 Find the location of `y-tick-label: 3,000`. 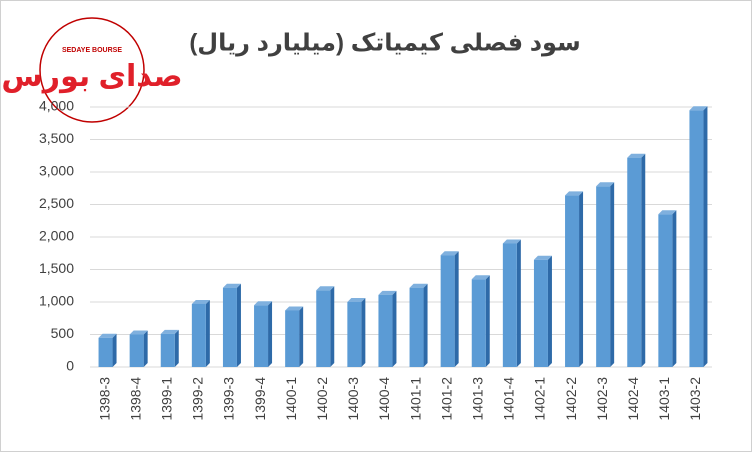

y-tick-label: 3,000 is located at coordinates (56, 171).